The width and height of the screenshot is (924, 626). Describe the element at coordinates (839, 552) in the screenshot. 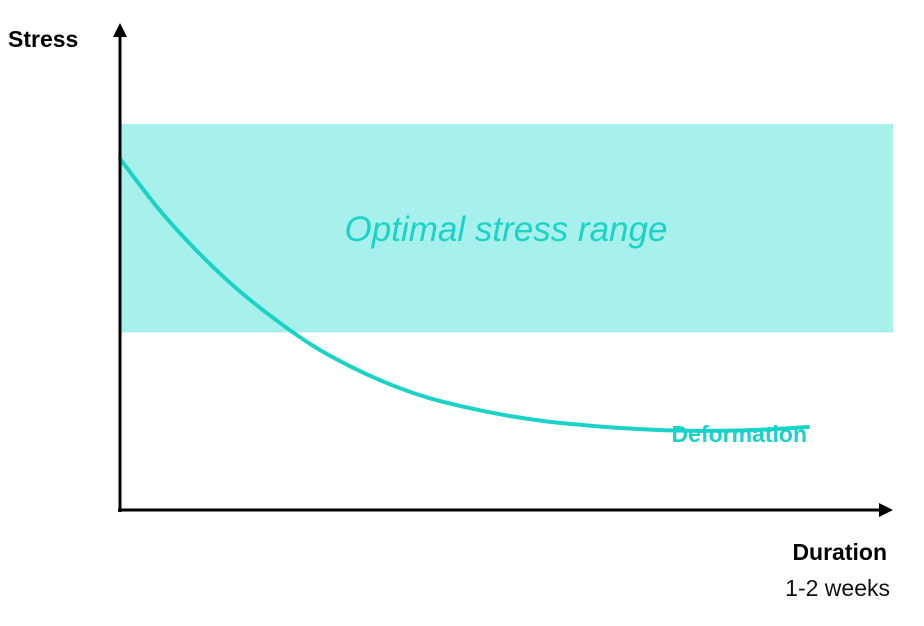

I see `x-axis-label: Duration` at that location.